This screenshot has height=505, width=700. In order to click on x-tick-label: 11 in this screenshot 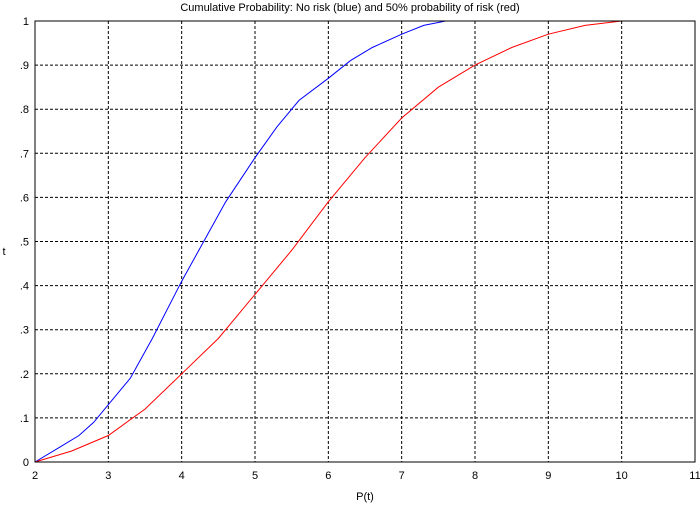, I will do `click(694, 476)`.